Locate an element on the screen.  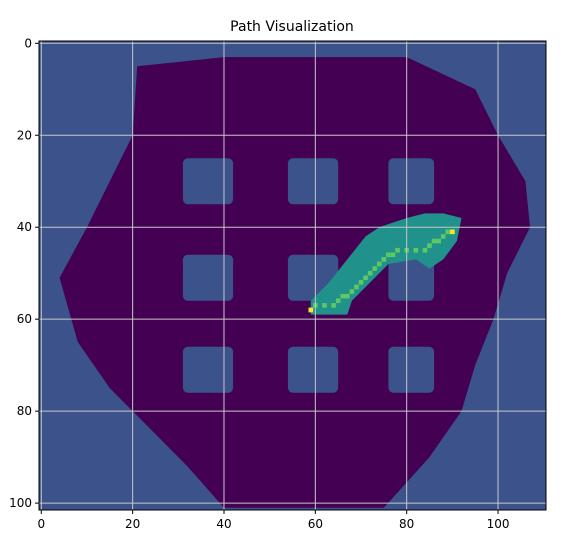
y-tick-label: 60 is located at coordinates (24, 319).